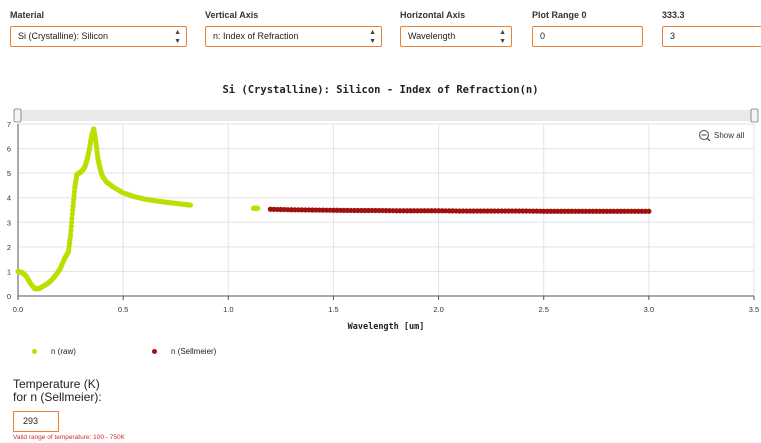 This screenshot has height=443, width=761. I want to click on plot-range-max-label: 333.3, so click(673, 15).